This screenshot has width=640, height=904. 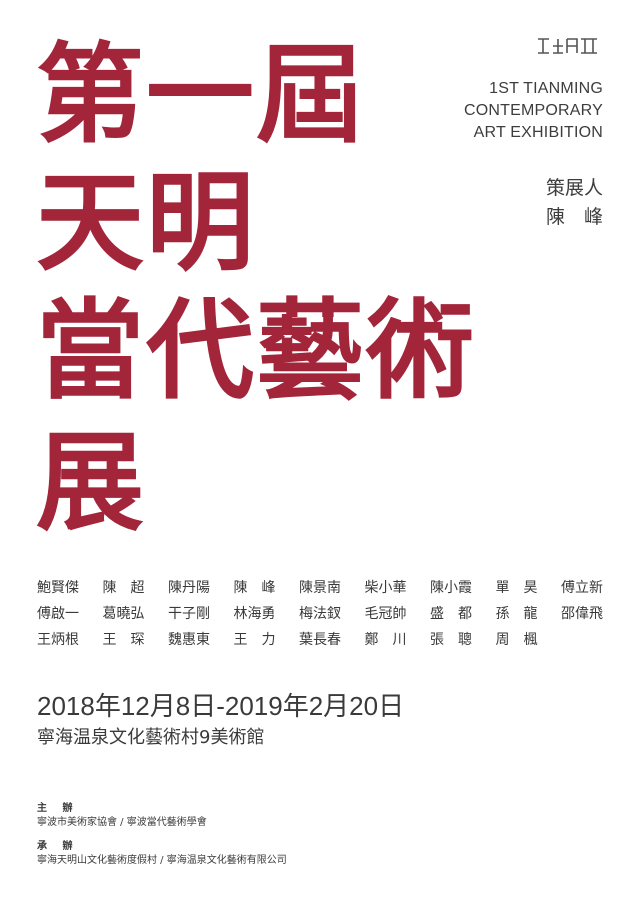 What do you see at coordinates (254, 640) in the screenshot?
I see `artist-name: 王 力` at bounding box center [254, 640].